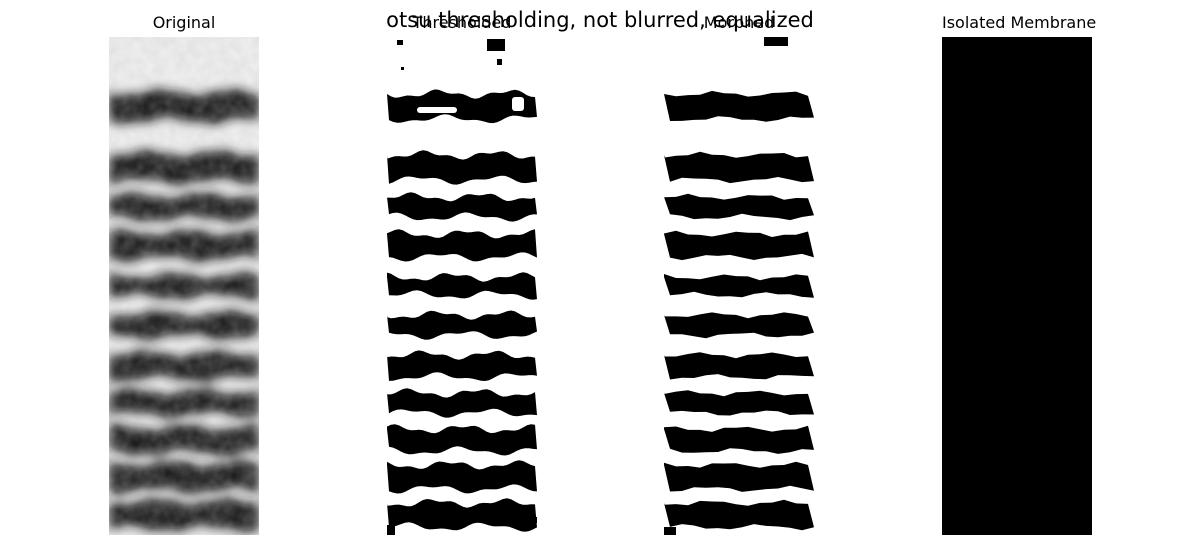 The height and width of the screenshot is (550, 1200). Describe the element at coordinates (462, 22) in the screenshot. I see `panel-title-thresholded: Thresholded` at that location.